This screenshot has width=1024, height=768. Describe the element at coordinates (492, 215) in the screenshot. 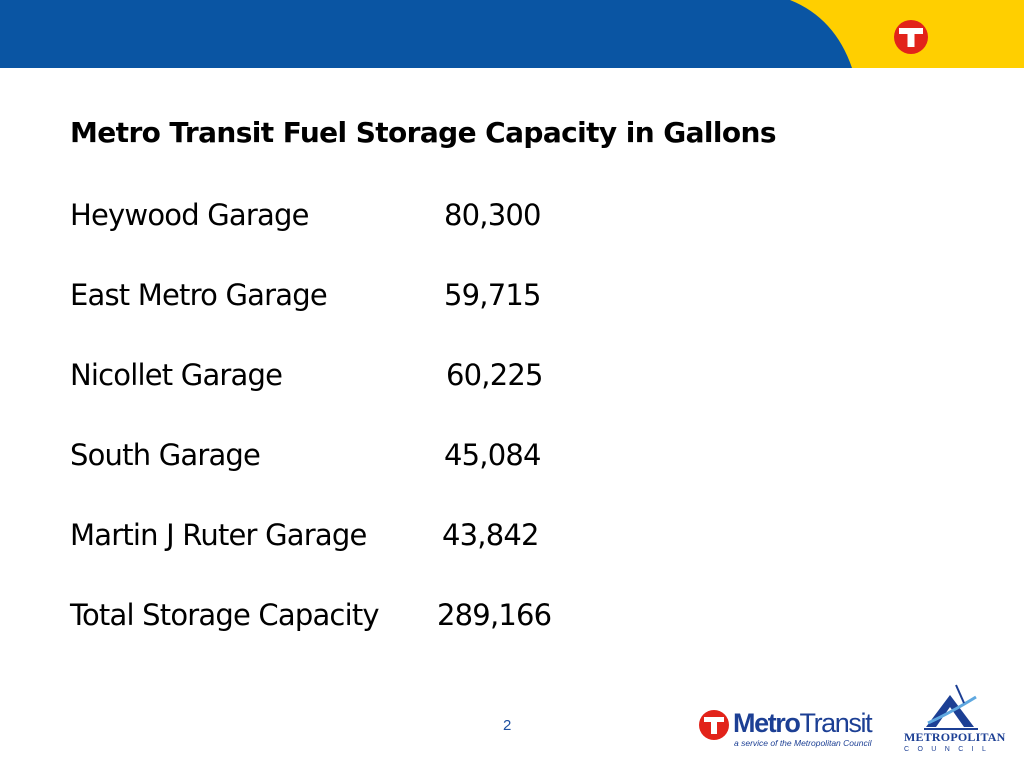

I see `row-value-heywood: 80,300` at that location.